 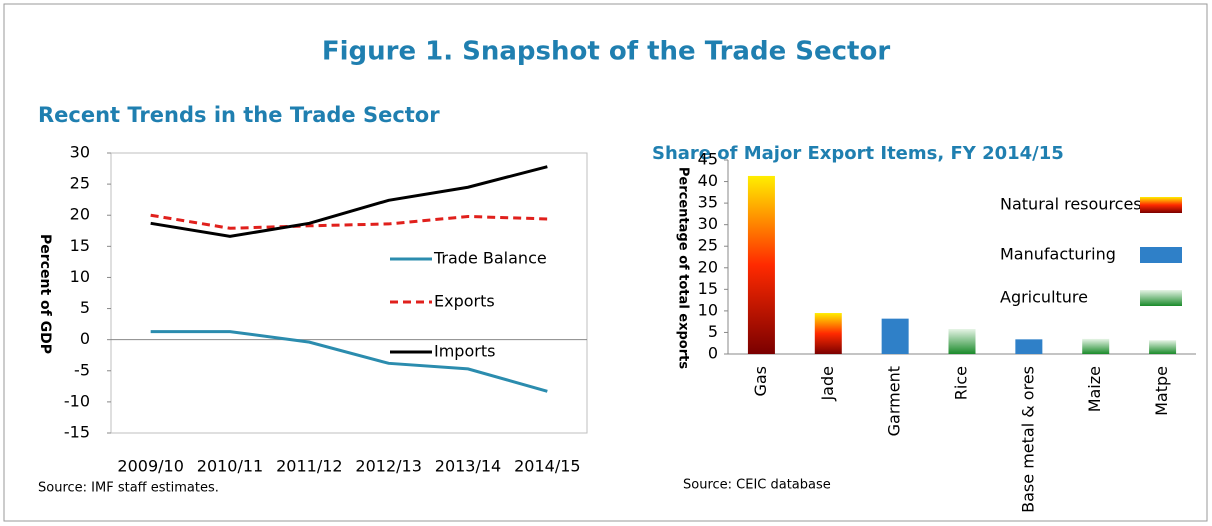 I want to click on x-tick-label: Maize, so click(x=1094, y=389).